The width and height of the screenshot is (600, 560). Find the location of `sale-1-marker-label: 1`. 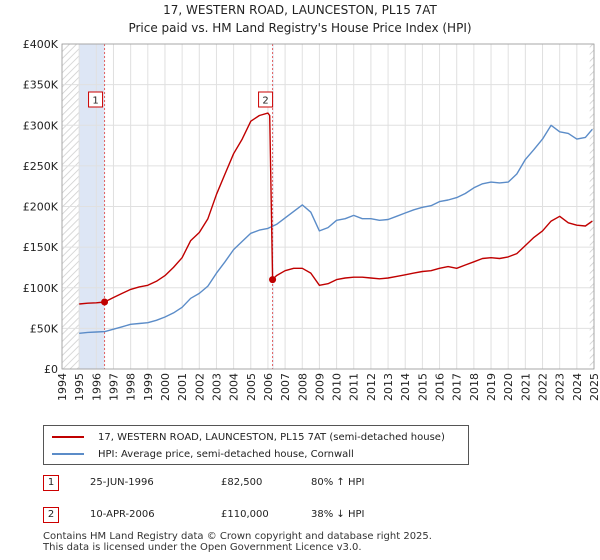

sale-1-marker-label: 1 is located at coordinates (95, 101).